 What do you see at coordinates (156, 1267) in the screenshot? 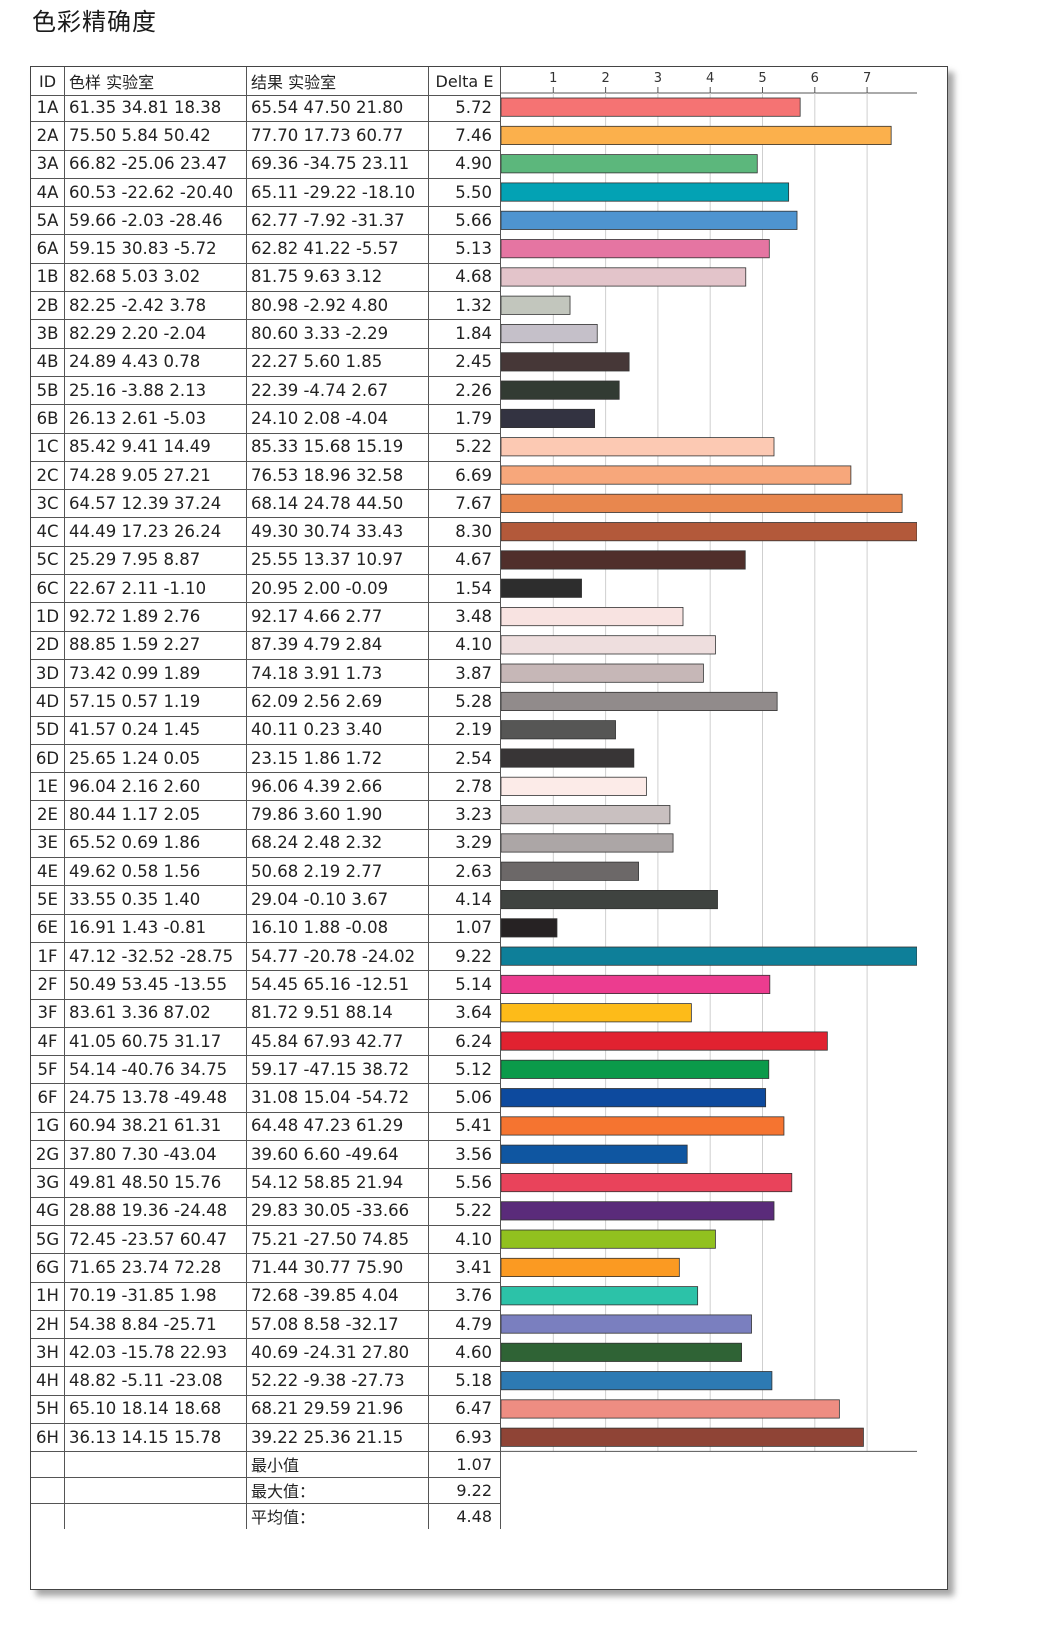
I see `row-sample-lab: 71.65 23.74 72.28` at bounding box center [156, 1267].